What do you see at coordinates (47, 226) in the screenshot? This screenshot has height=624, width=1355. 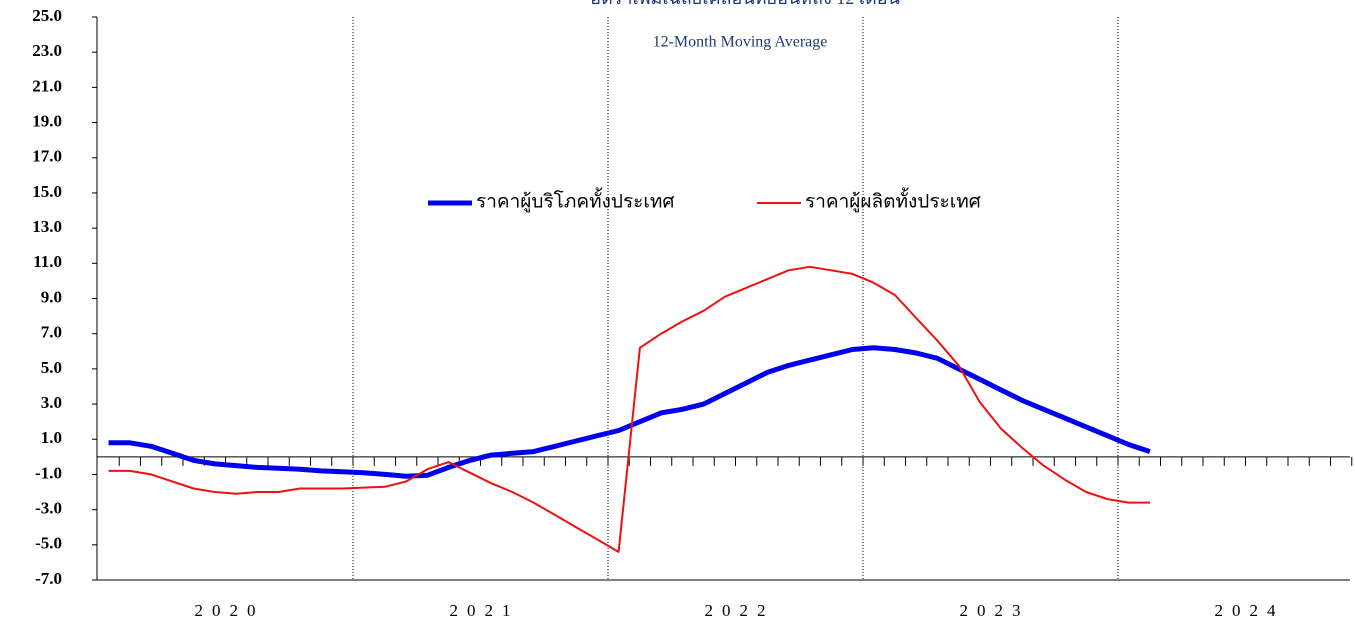 I see `y-tick-label: 13.0` at bounding box center [47, 226].